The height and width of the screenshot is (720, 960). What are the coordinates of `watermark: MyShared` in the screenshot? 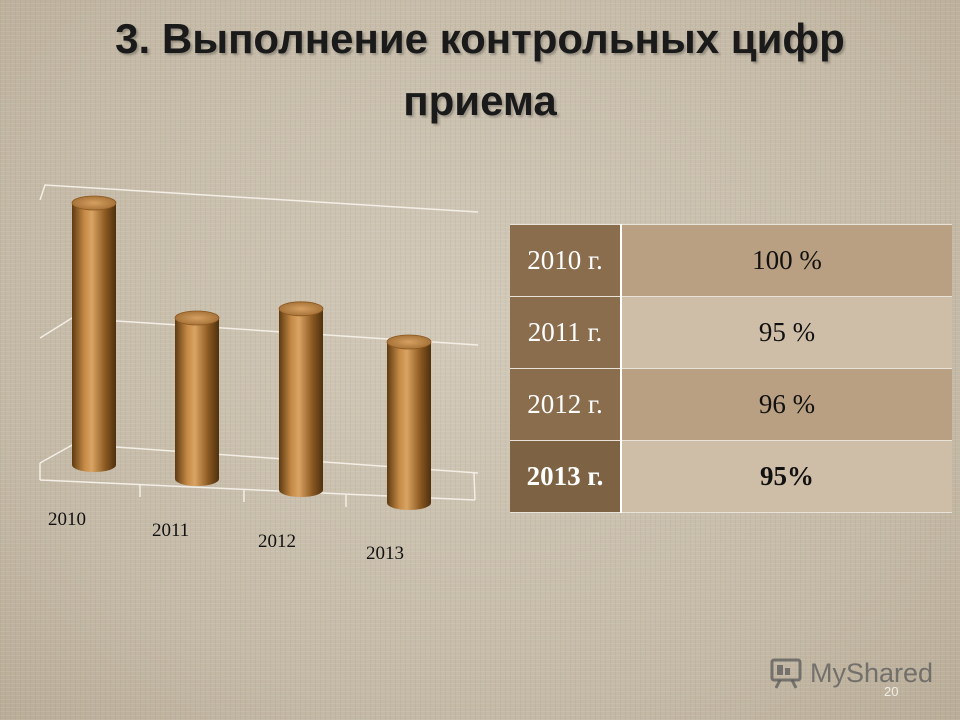 It's located at (850, 673).